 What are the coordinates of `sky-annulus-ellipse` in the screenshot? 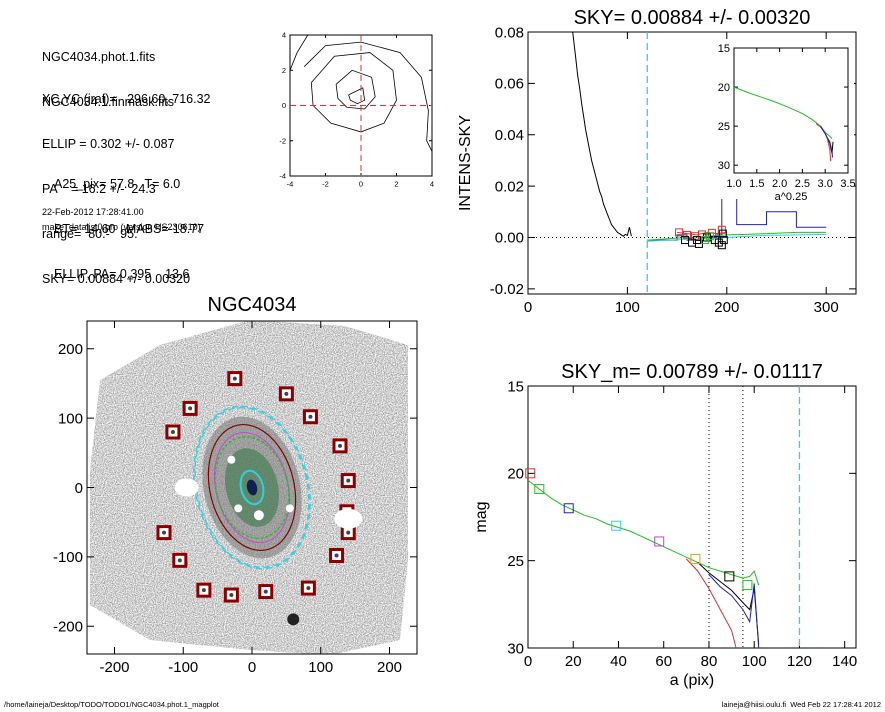 It's located at (252, 487).